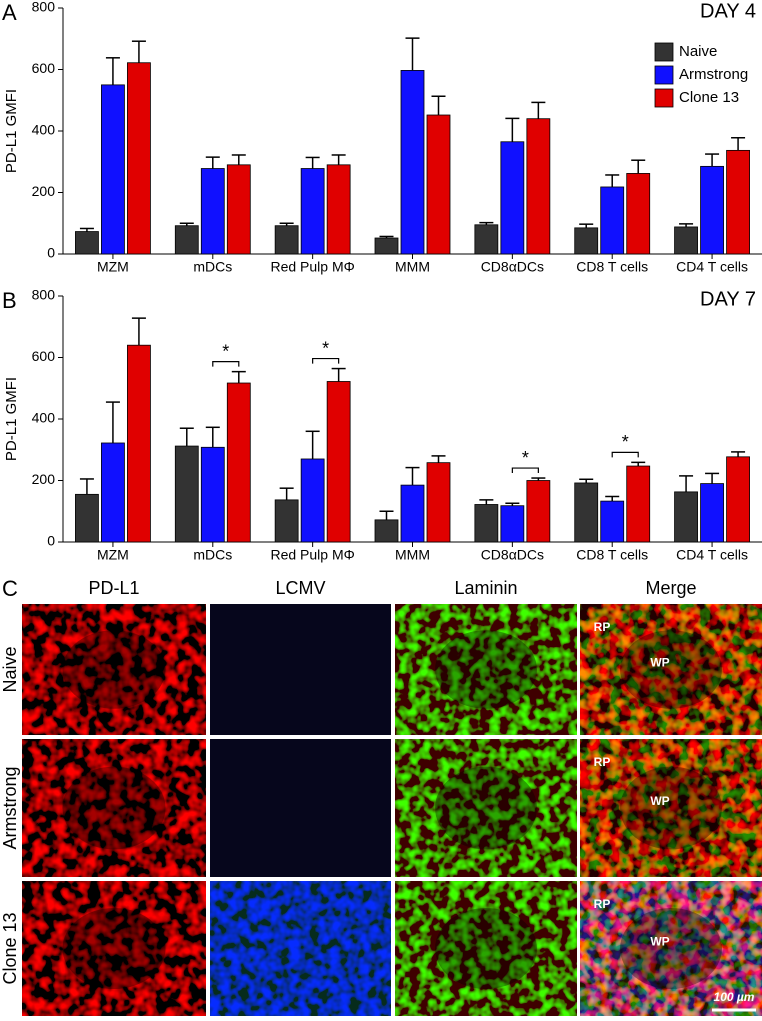 The image size is (762, 1021). I want to click on y-tick-label: 0, so click(51, 541).